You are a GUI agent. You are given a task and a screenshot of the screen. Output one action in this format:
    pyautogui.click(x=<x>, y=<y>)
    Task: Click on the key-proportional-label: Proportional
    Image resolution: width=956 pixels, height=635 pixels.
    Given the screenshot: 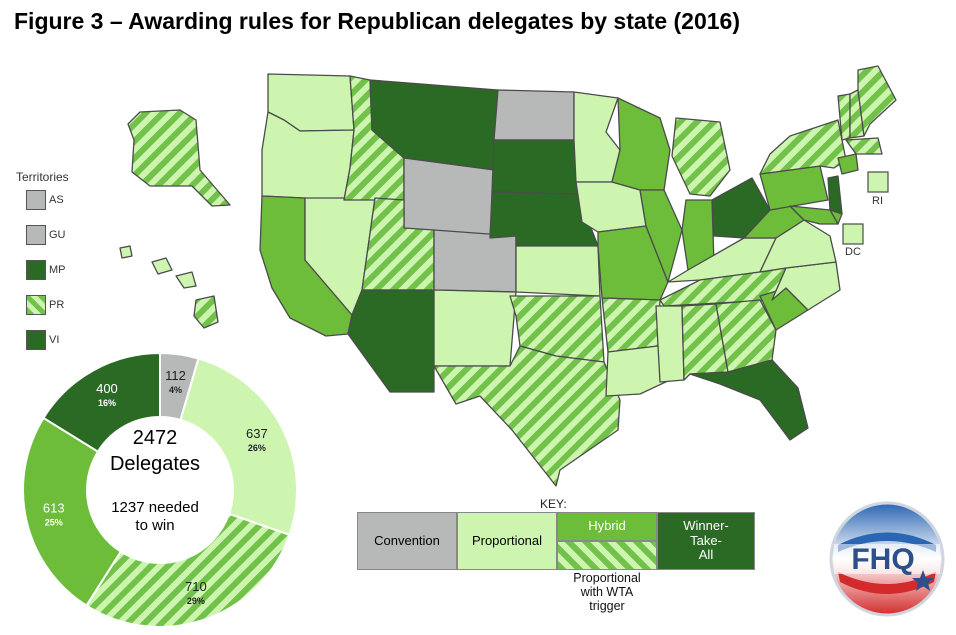 What is the action you would take?
    pyautogui.click(x=507, y=540)
    